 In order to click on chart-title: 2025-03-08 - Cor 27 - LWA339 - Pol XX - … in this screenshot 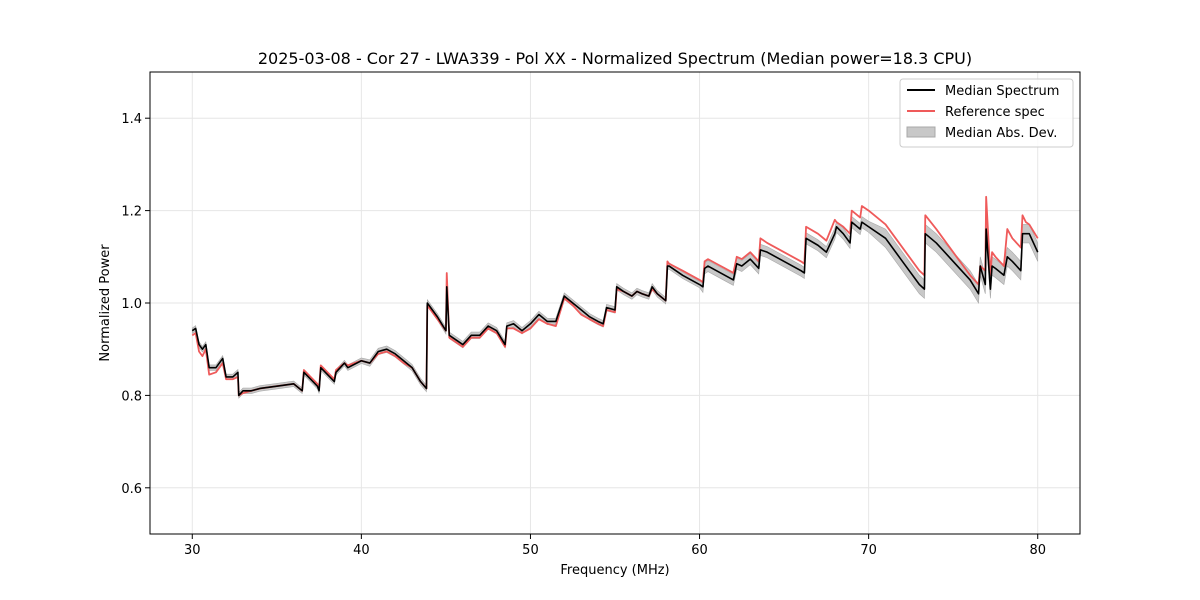, I will do `click(615, 58)`.